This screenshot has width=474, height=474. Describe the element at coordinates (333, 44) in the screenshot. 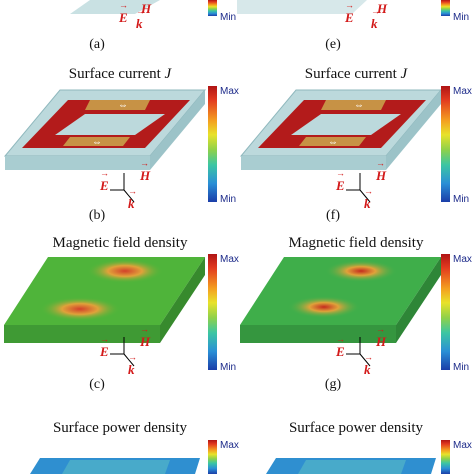

I see `subfig-label-e: (e)` at that location.